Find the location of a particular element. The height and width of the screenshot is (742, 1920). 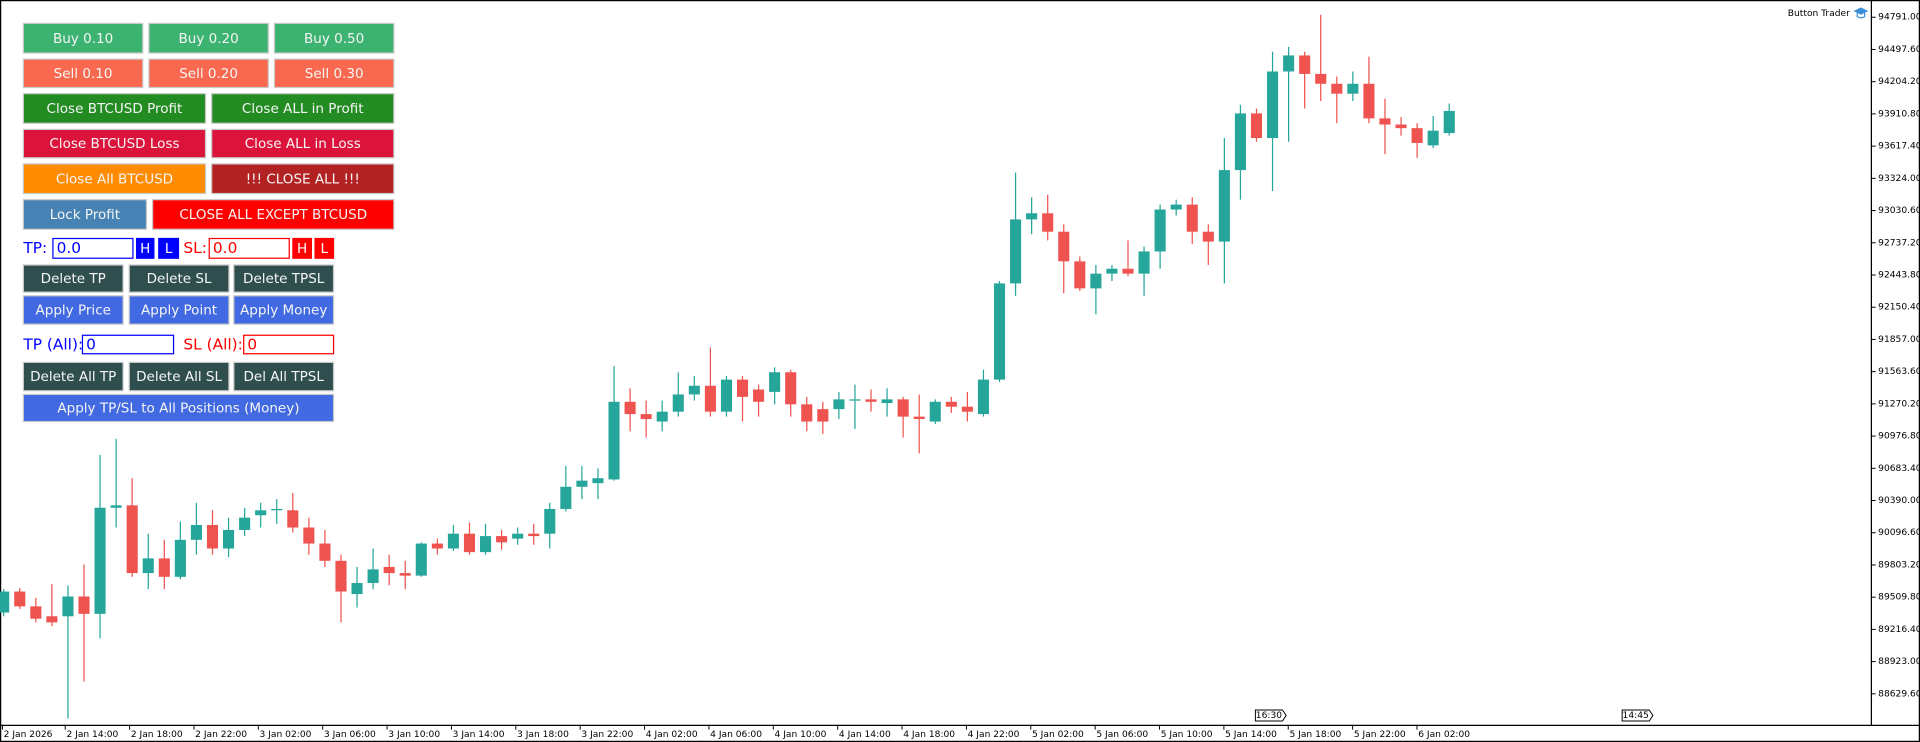

button-label: Close ALL in Loss is located at coordinates (303, 144).